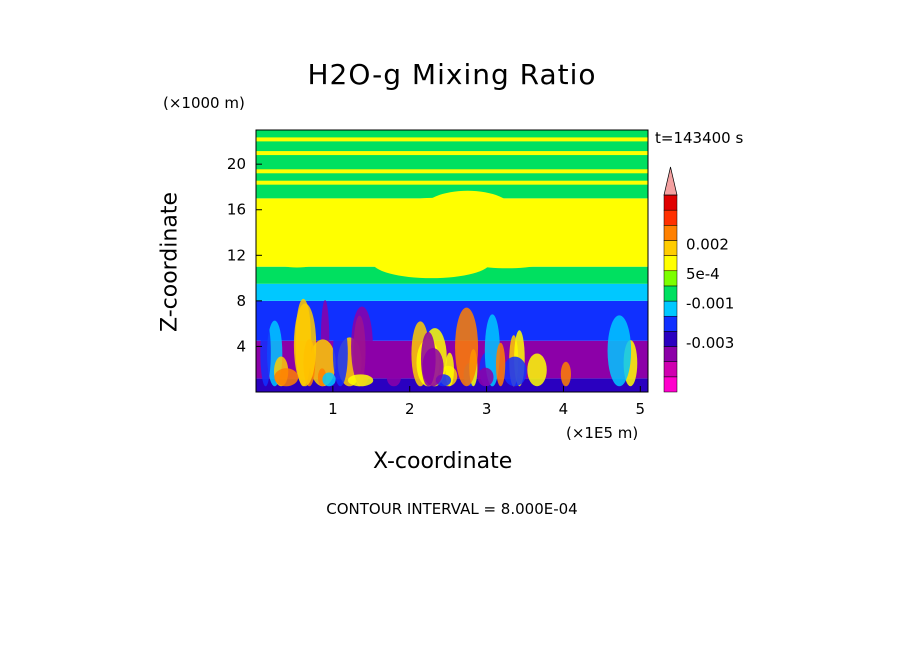 The width and height of the screenshot is (904, 654). Describe the element at coordinates (707, 244) in the screenshot. I see `colorbar-label: 0.002` at that location.